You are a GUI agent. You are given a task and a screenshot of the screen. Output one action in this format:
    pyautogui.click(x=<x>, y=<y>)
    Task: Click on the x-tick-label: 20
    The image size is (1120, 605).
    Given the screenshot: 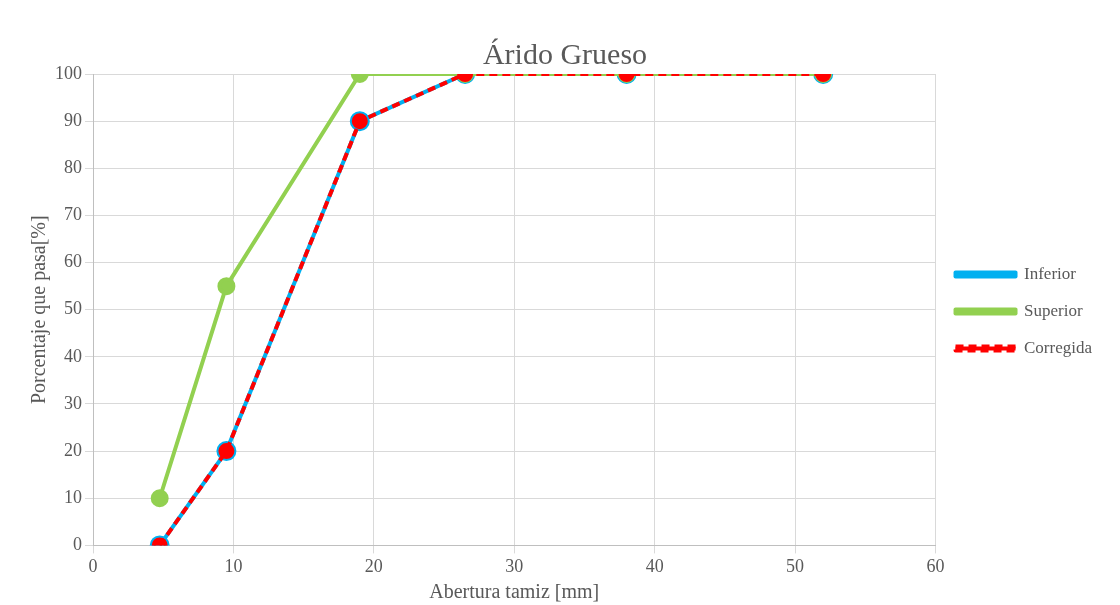 What is the action you would take?
    pyautogui.click(x=373, y=565)
    